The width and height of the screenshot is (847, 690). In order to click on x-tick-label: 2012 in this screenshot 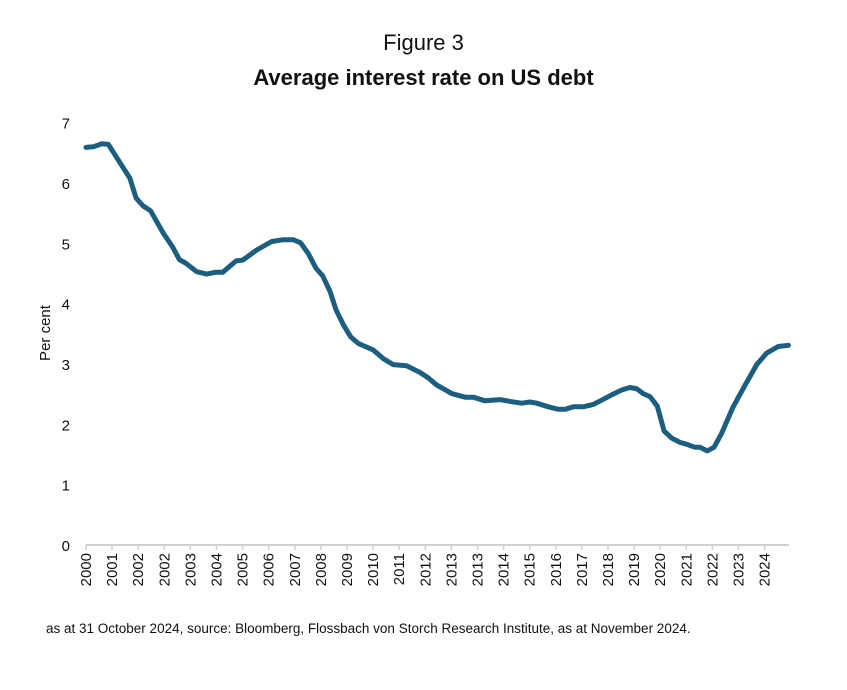, I will do `click(425, 569)`.